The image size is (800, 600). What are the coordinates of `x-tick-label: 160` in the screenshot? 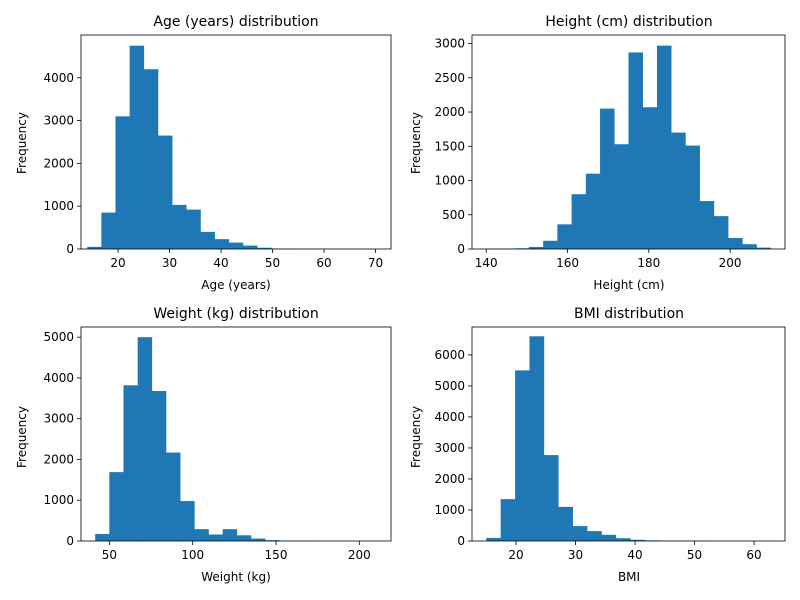 It's located at (567, 263).